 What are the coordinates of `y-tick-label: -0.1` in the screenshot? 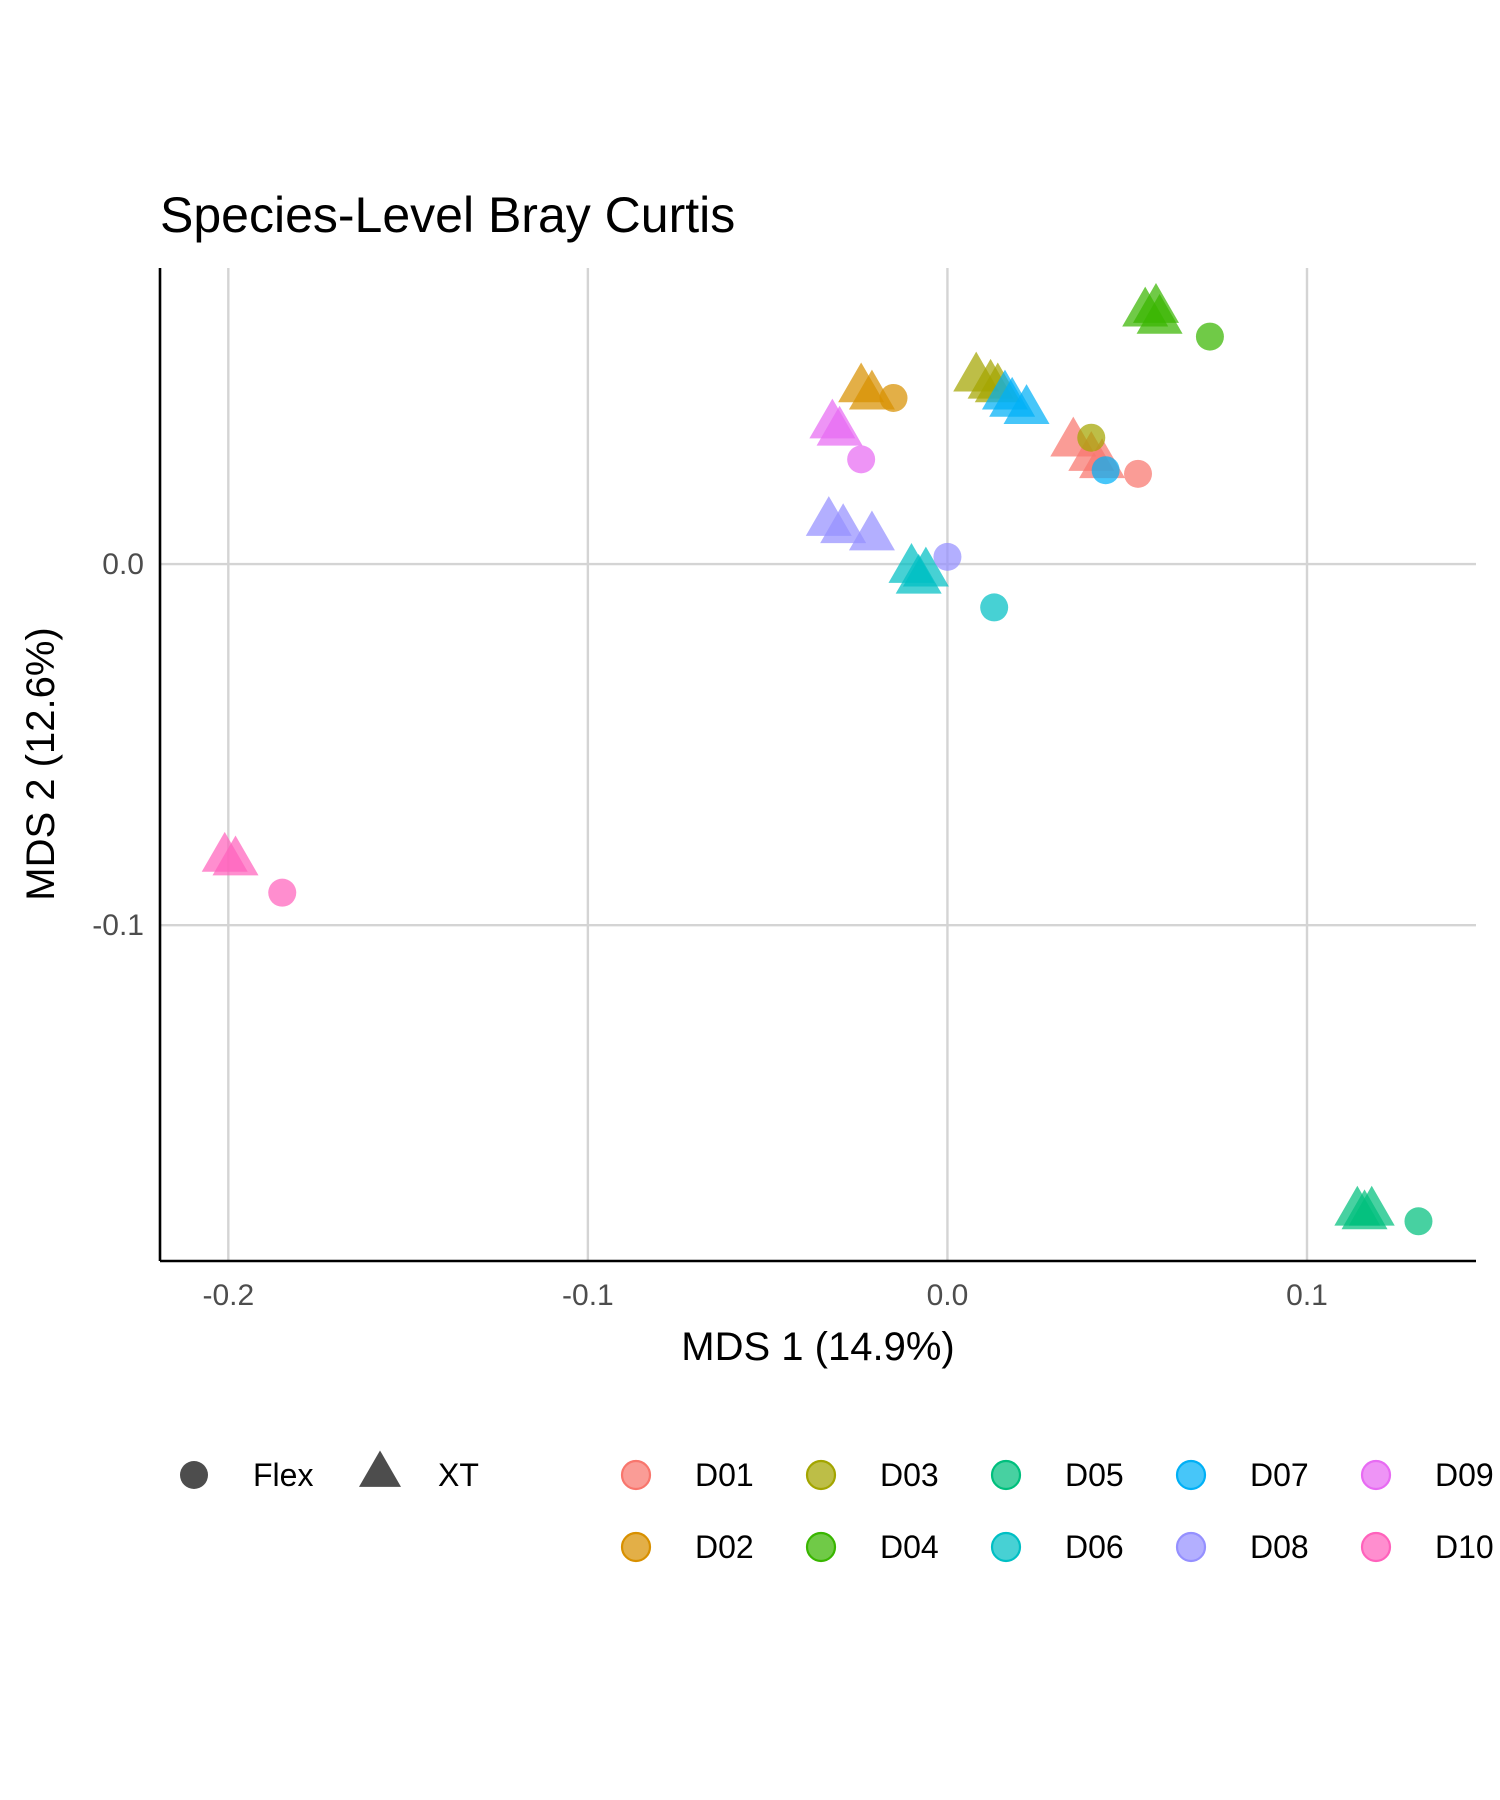 It's located at (118, 925).